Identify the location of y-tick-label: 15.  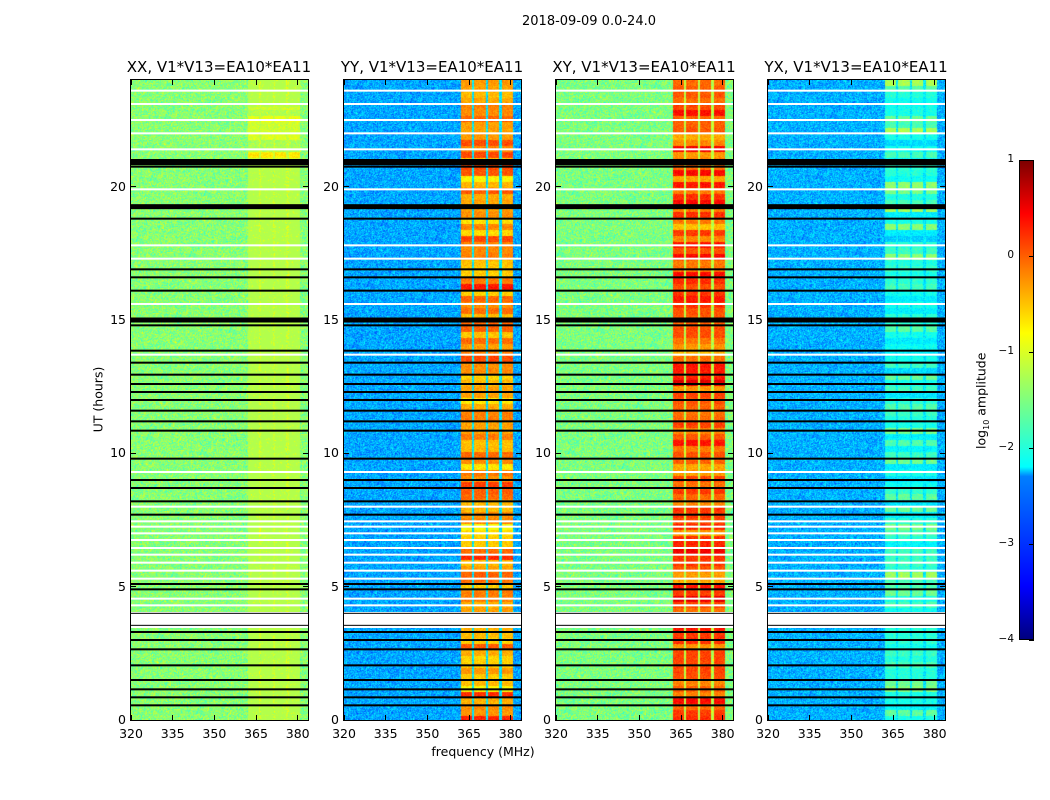
(543, 319).